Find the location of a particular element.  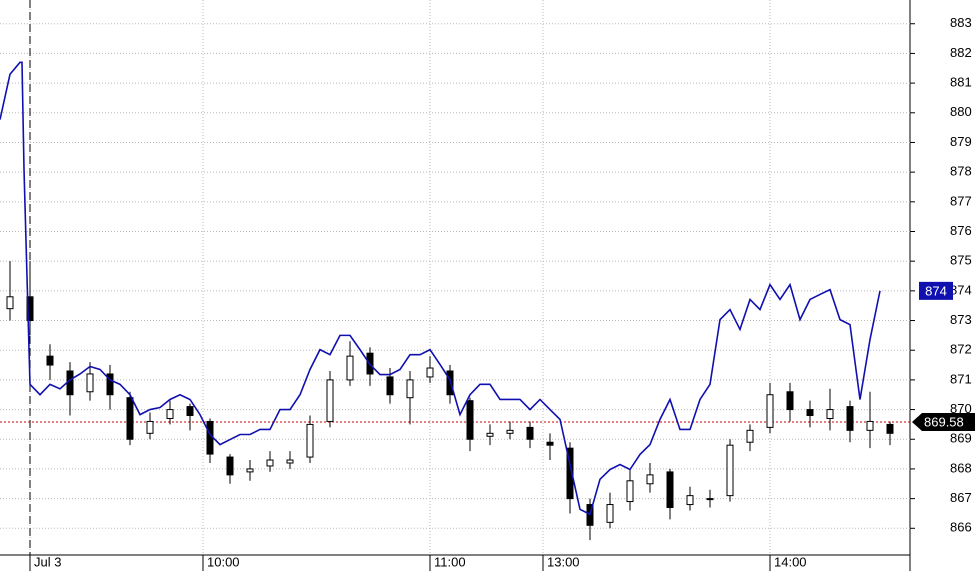

y-tick-label: 882 is located at coordinates (961, 52).